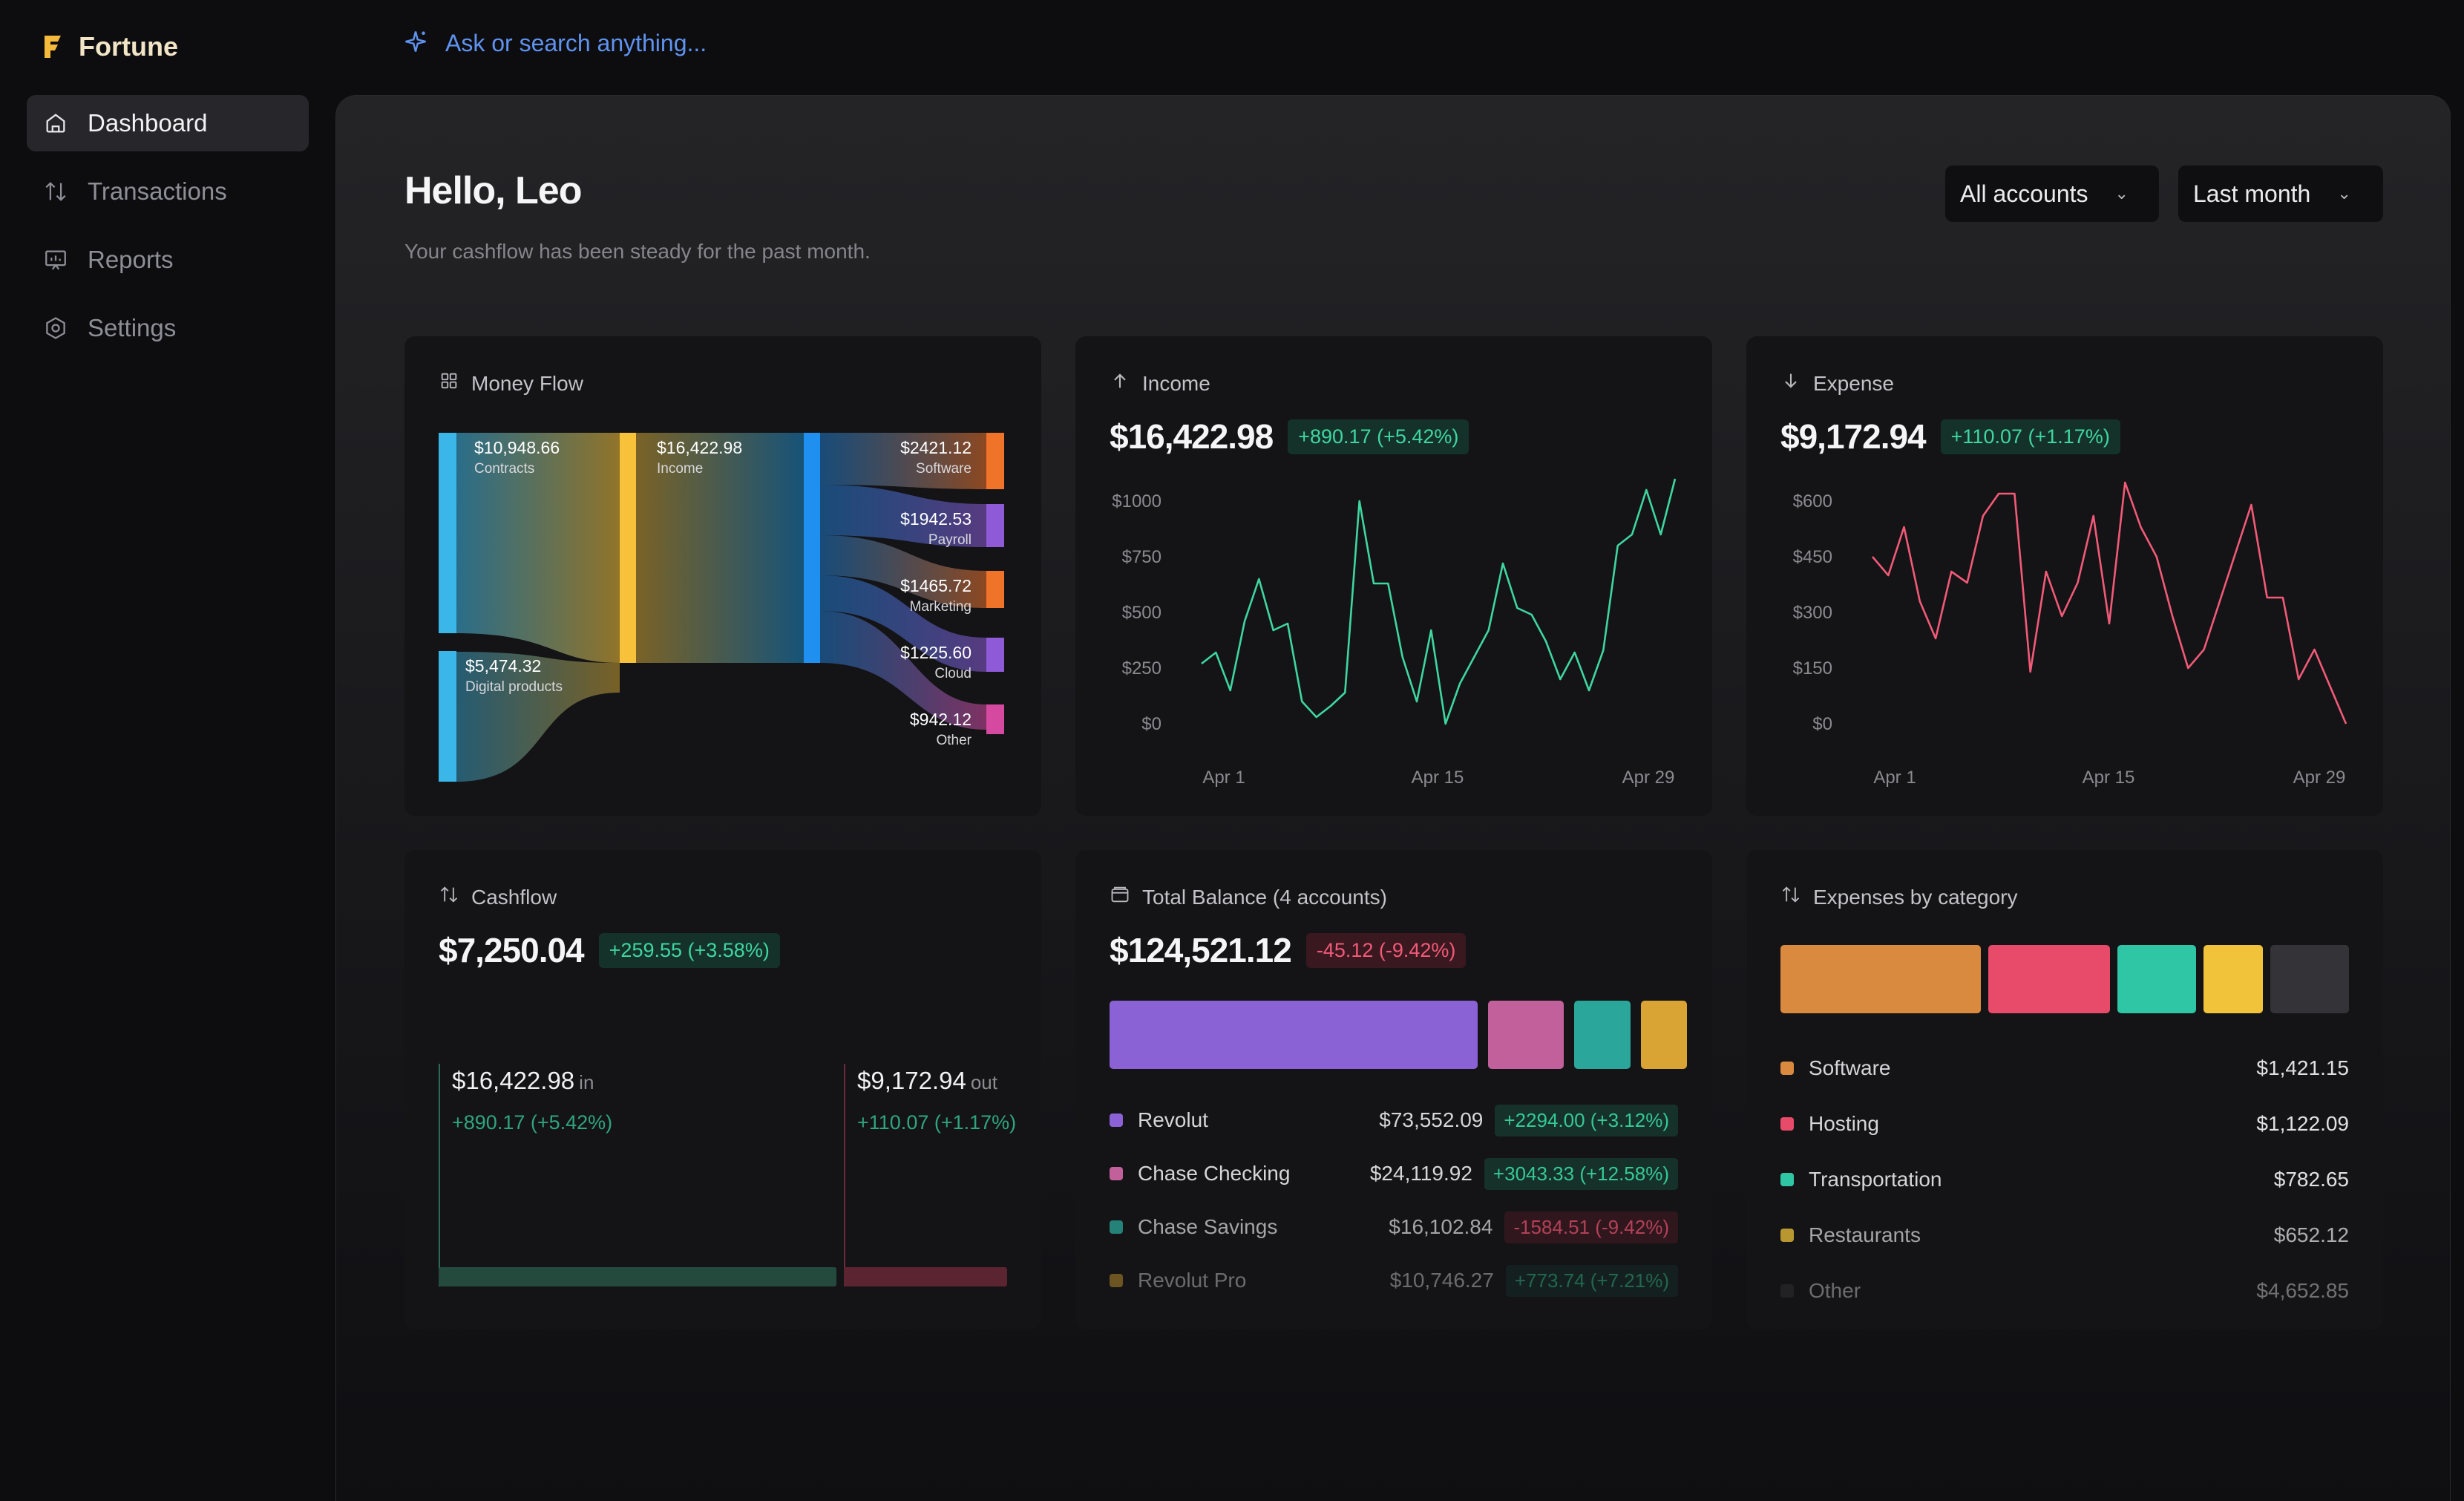  I want to click on chevron-down-icon: ⌄, so click(2344, 193).